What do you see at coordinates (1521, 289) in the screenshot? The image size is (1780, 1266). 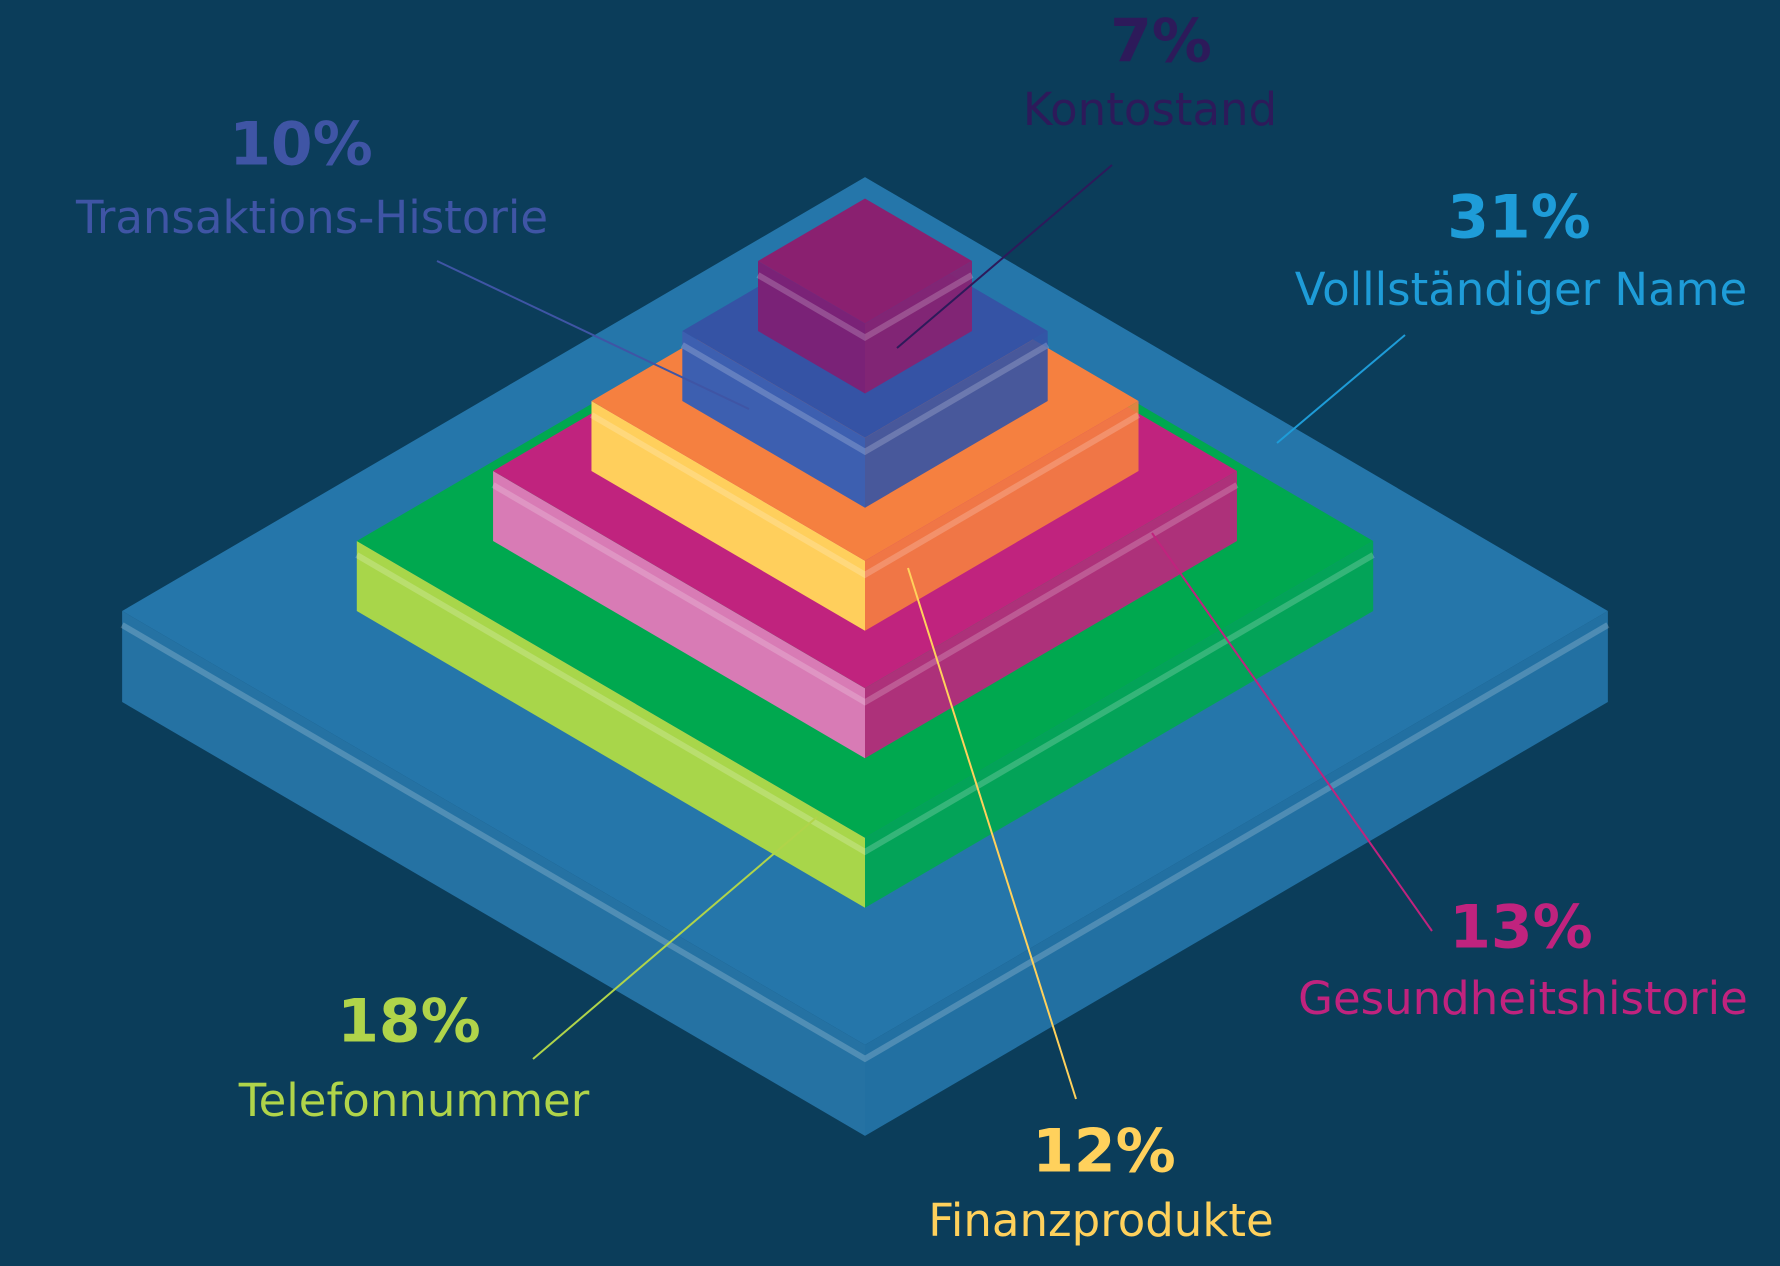 I see `category-label: Volllständiger Name` at bounding box center [1521, 289].